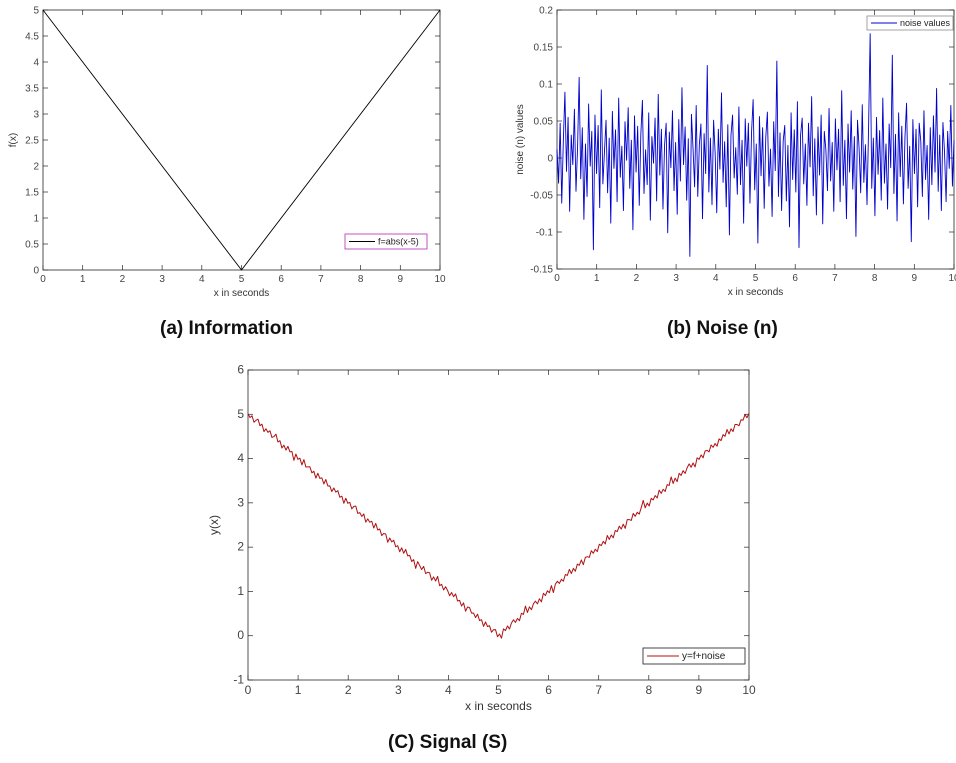  I want to click on y-tick-label: 1.5, so click(32, 193).